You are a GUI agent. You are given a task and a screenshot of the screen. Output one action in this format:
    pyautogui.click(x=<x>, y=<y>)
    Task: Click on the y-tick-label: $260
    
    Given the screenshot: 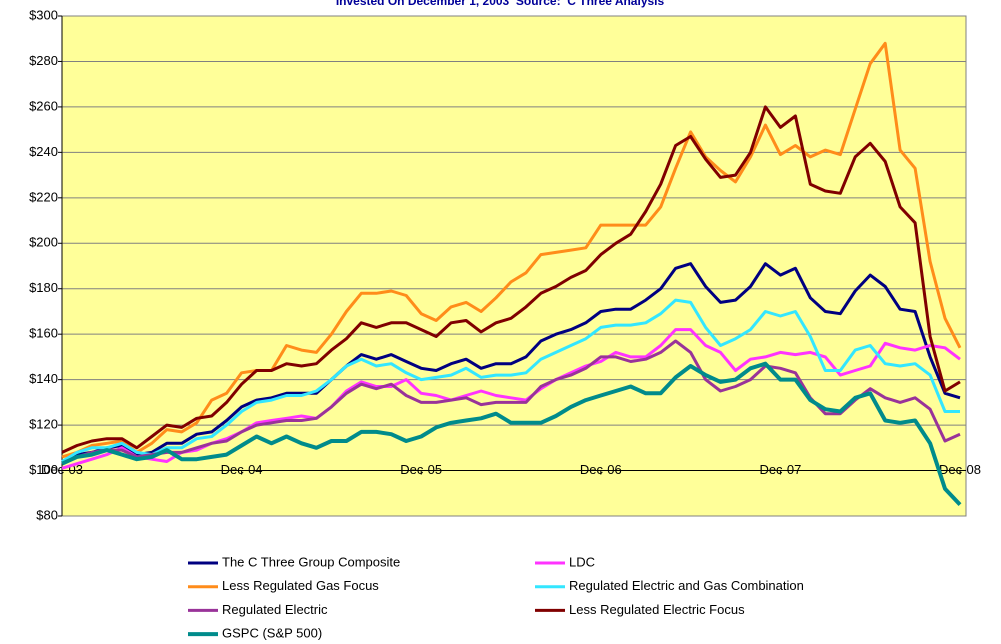 What is the action you would take?
    pyautogui.click(x=43, y=105)
    